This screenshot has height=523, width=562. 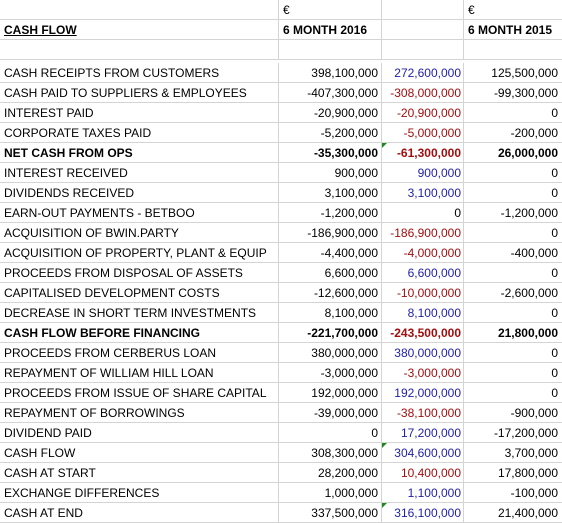 I want to click on value-2016: -20,900,000, so click(x=330, y=113).